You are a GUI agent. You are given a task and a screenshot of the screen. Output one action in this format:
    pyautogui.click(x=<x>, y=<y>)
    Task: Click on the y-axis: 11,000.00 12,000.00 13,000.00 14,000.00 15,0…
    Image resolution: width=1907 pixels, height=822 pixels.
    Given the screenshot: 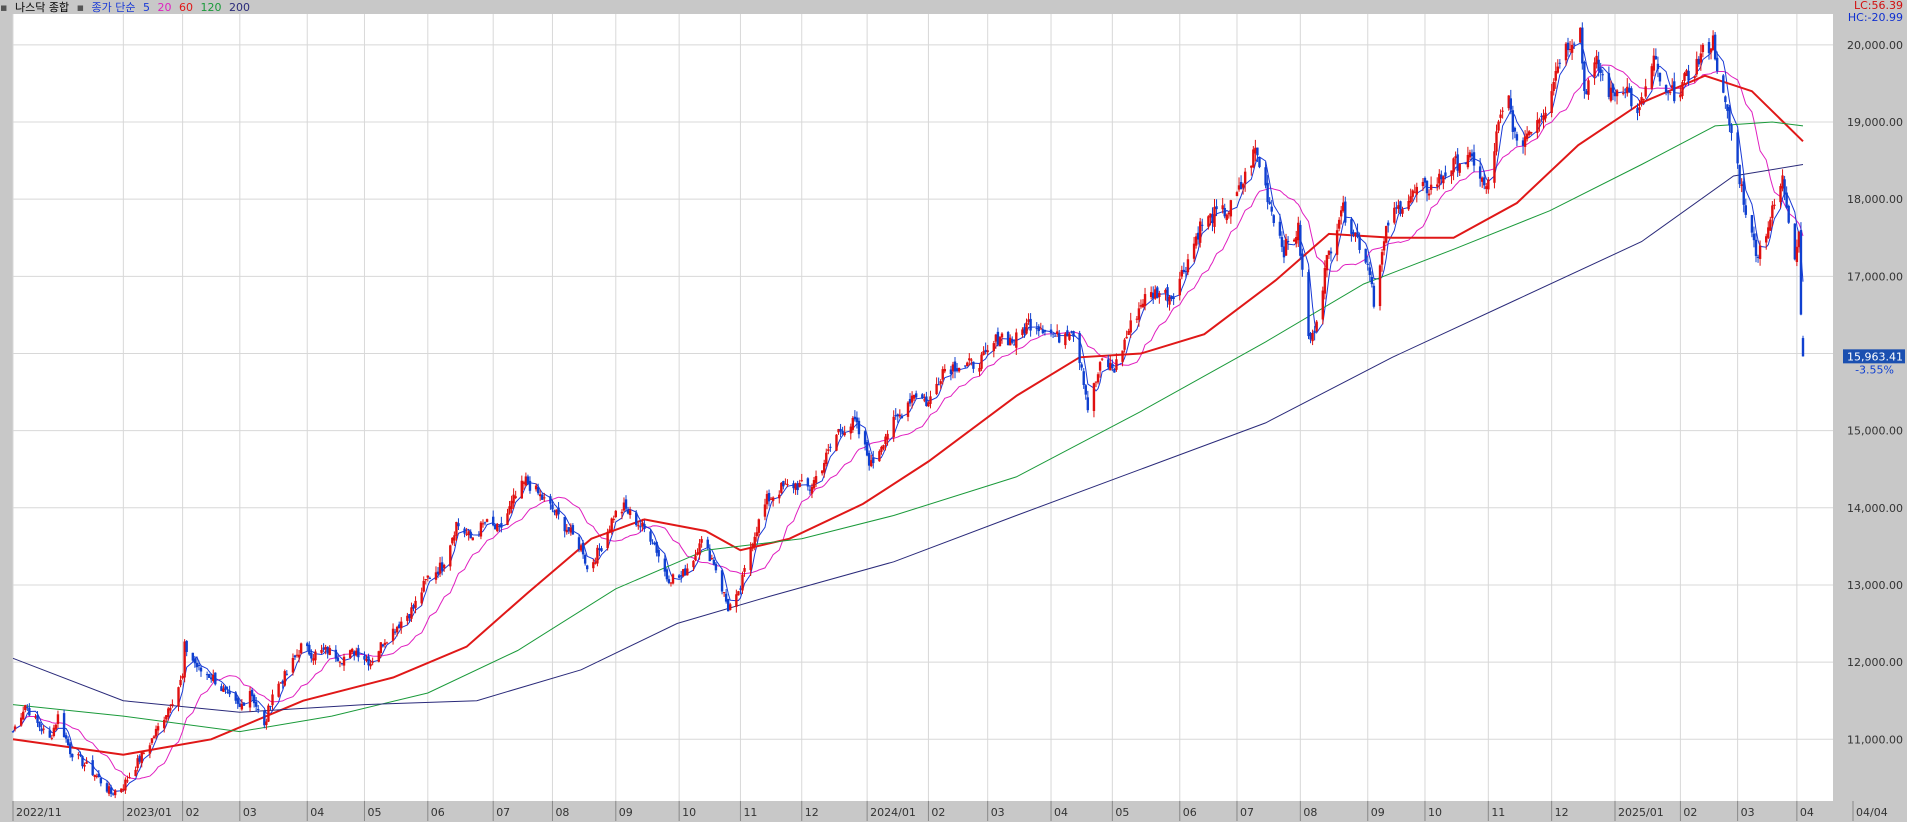 What is the action you would take?
    pyautogui.click(x=1875, y=392)
    